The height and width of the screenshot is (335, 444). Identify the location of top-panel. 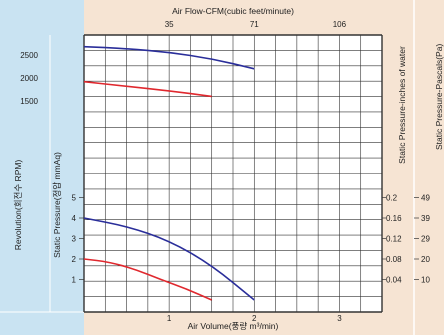
(249, 17).